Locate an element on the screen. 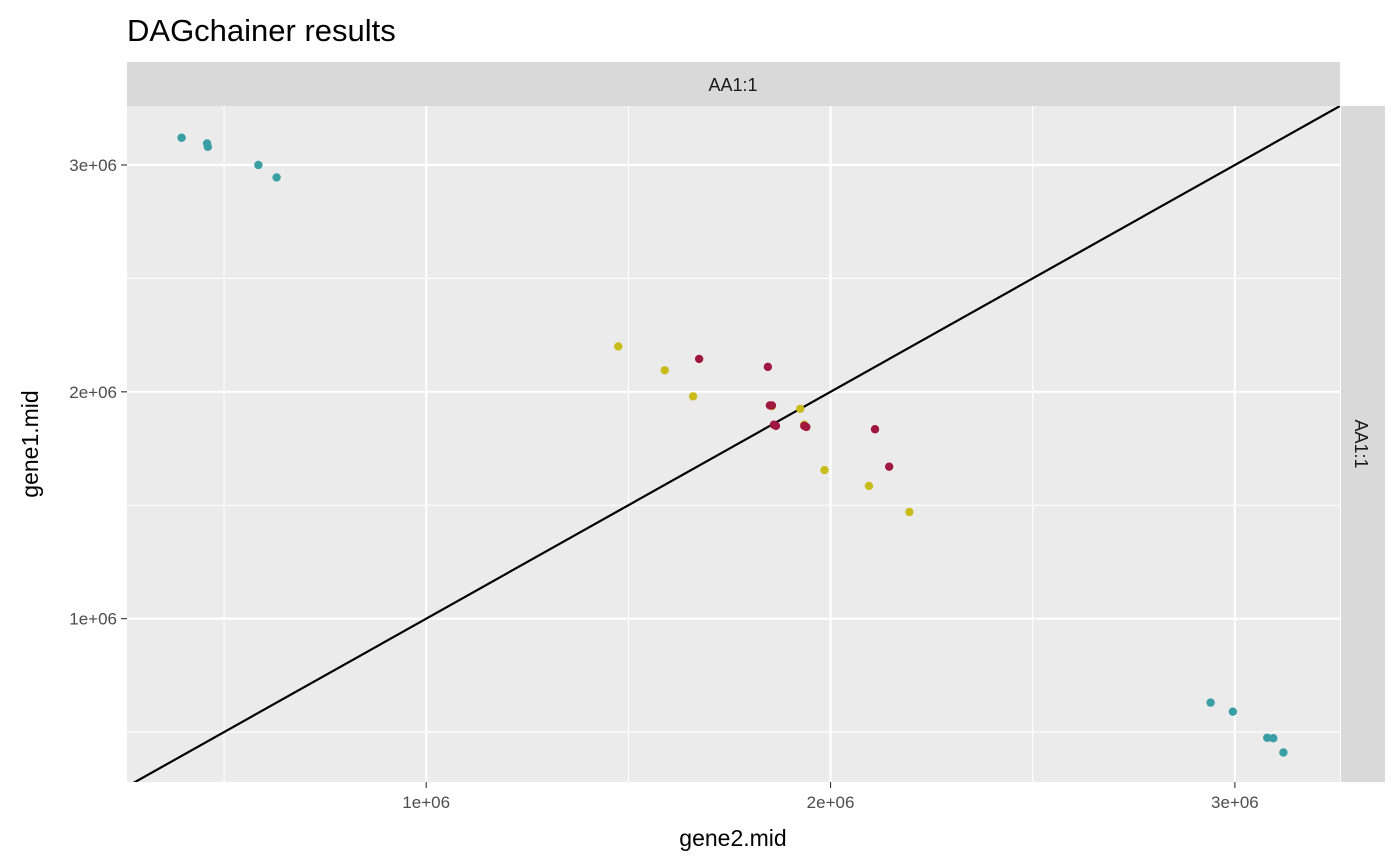 The height and width of the screenshot is (866, 1400). facet-strip-right is located at coordinates (1363, 444).